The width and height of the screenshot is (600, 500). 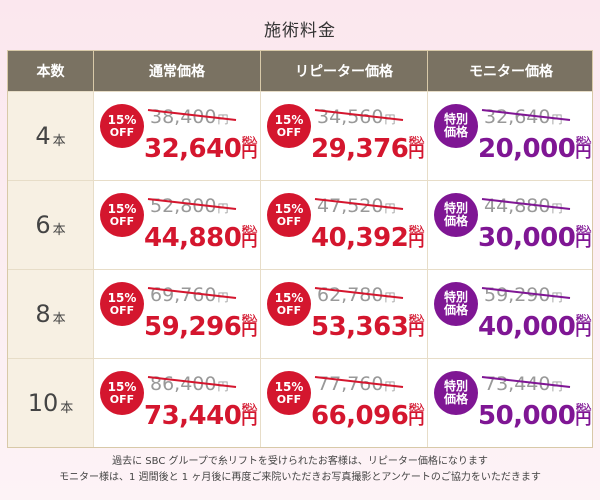 What do you see at coordinates (43, 314) in the screenshot?
I see `count-number: 8` at bounding box center [43, 314].